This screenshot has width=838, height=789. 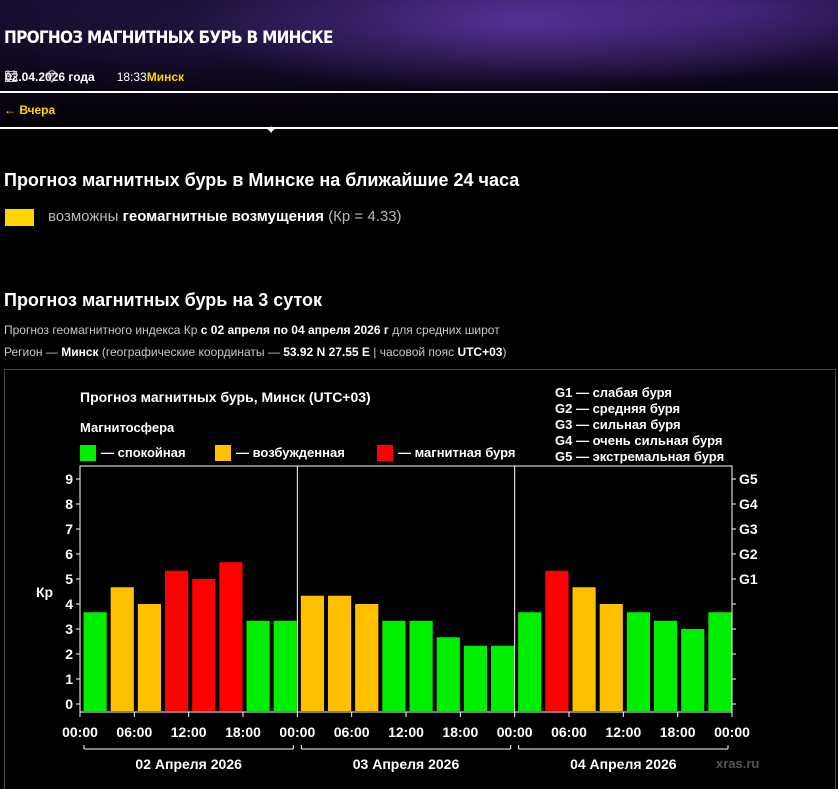 I want to click on day-label: 04 Апреля 2026, so click(x=623, y=764).